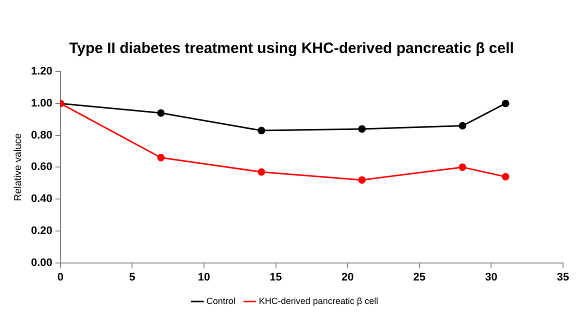  I want to click on x-tick-label: 25, so click(419, 277).